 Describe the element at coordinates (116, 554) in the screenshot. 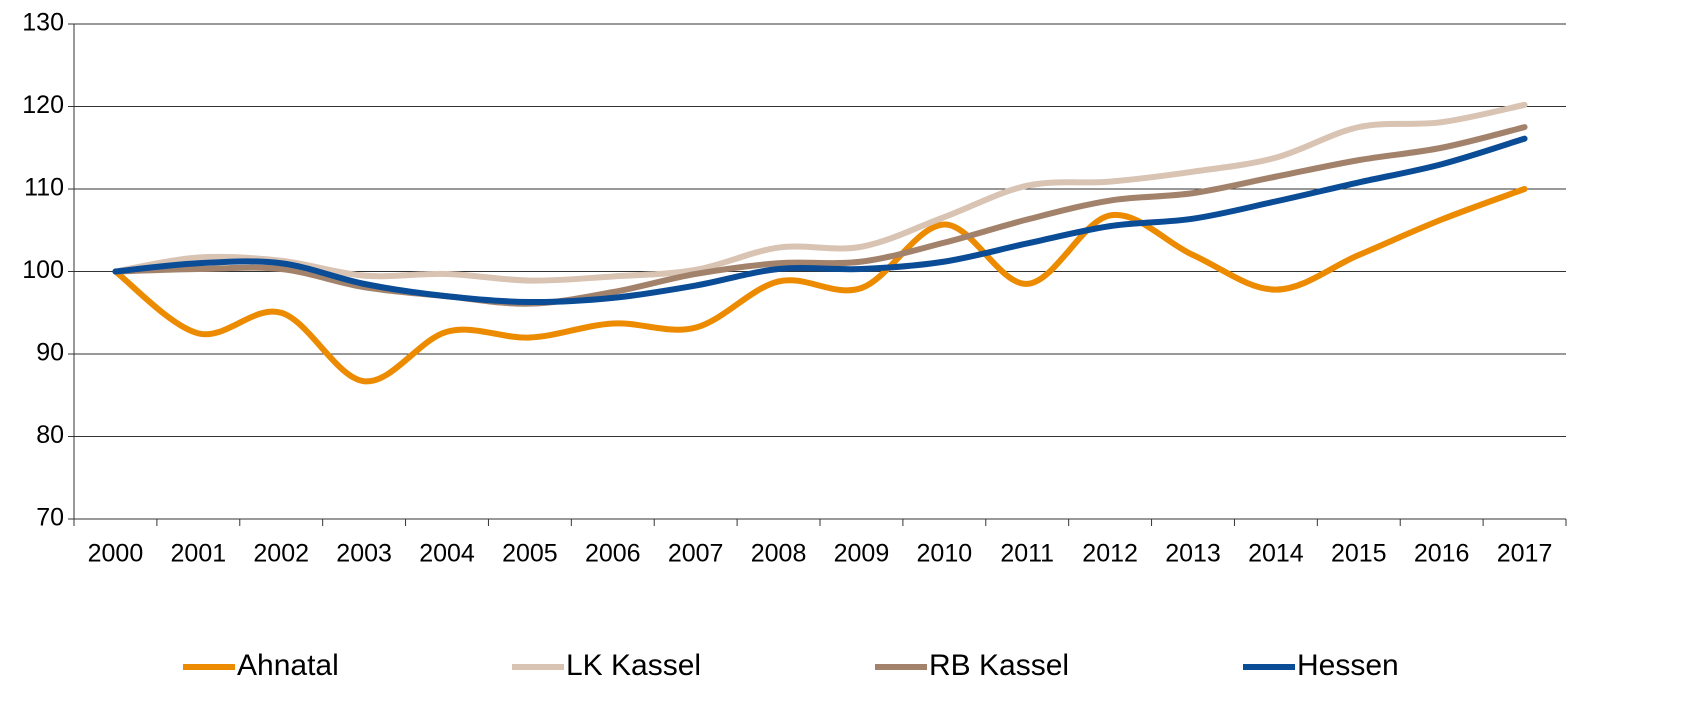

I see `x-tick-label: 2000` at that location.